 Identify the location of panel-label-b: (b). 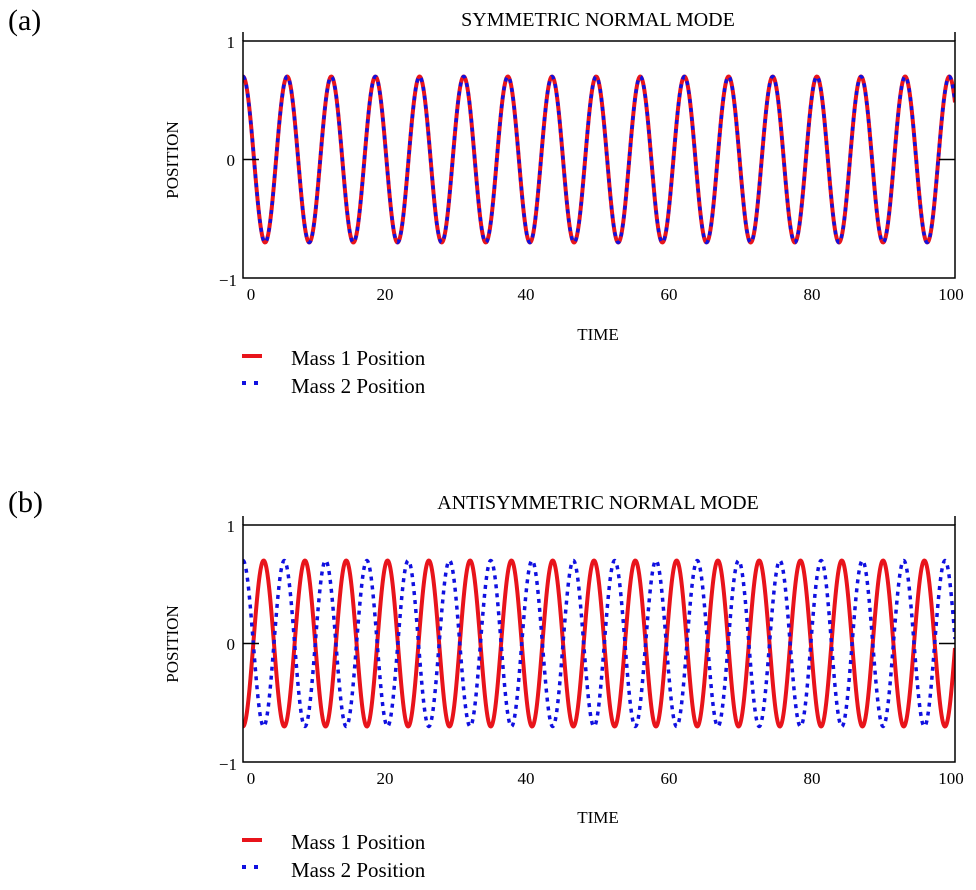
(25, 502).